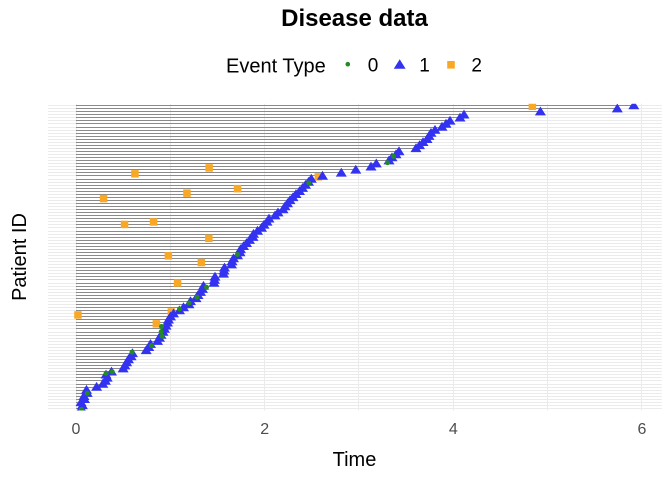  Describe the element at coordinates (20, 257) in the screenshot. I see `svg-text: Patient ID` at that location.